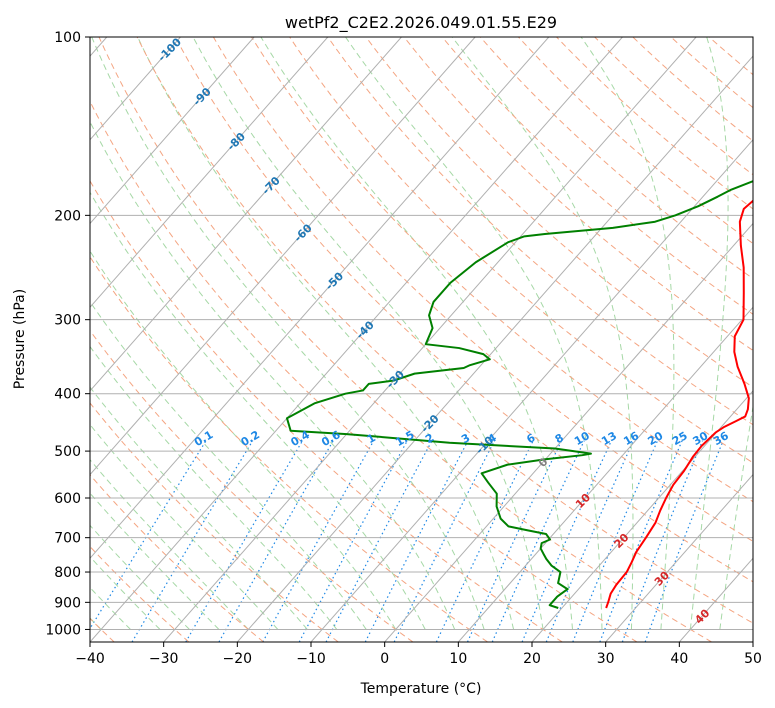  Describe the element at coordinates (67, 395) in the screenshot. I see `y-tick-label: 400` at that location.